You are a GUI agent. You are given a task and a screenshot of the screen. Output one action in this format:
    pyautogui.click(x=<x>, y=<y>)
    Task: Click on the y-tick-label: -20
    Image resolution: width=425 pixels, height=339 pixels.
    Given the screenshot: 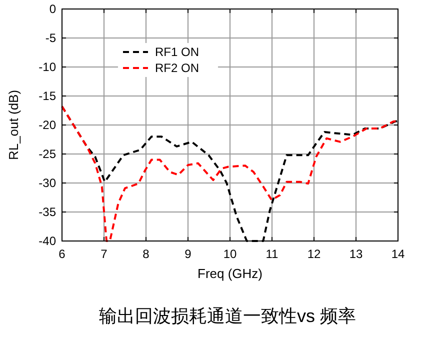 What is the action you would take?
    pyautogui.click(x=47, y=125)
    